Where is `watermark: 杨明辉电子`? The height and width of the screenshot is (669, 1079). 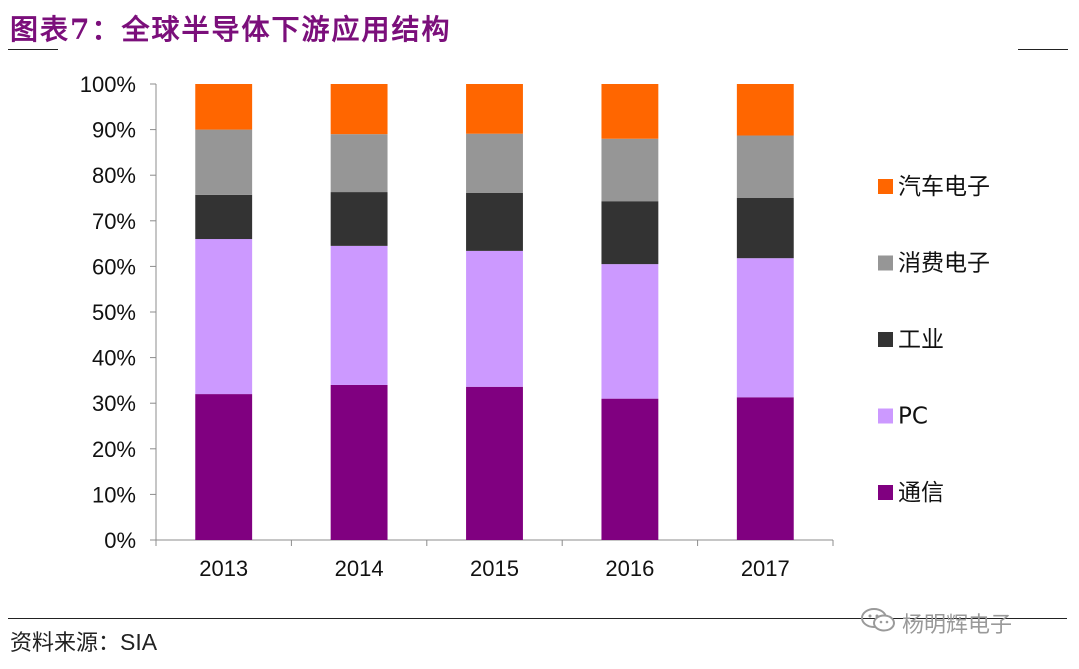
watermark: 杨明辉电子 is located at coordinates (936, 623).